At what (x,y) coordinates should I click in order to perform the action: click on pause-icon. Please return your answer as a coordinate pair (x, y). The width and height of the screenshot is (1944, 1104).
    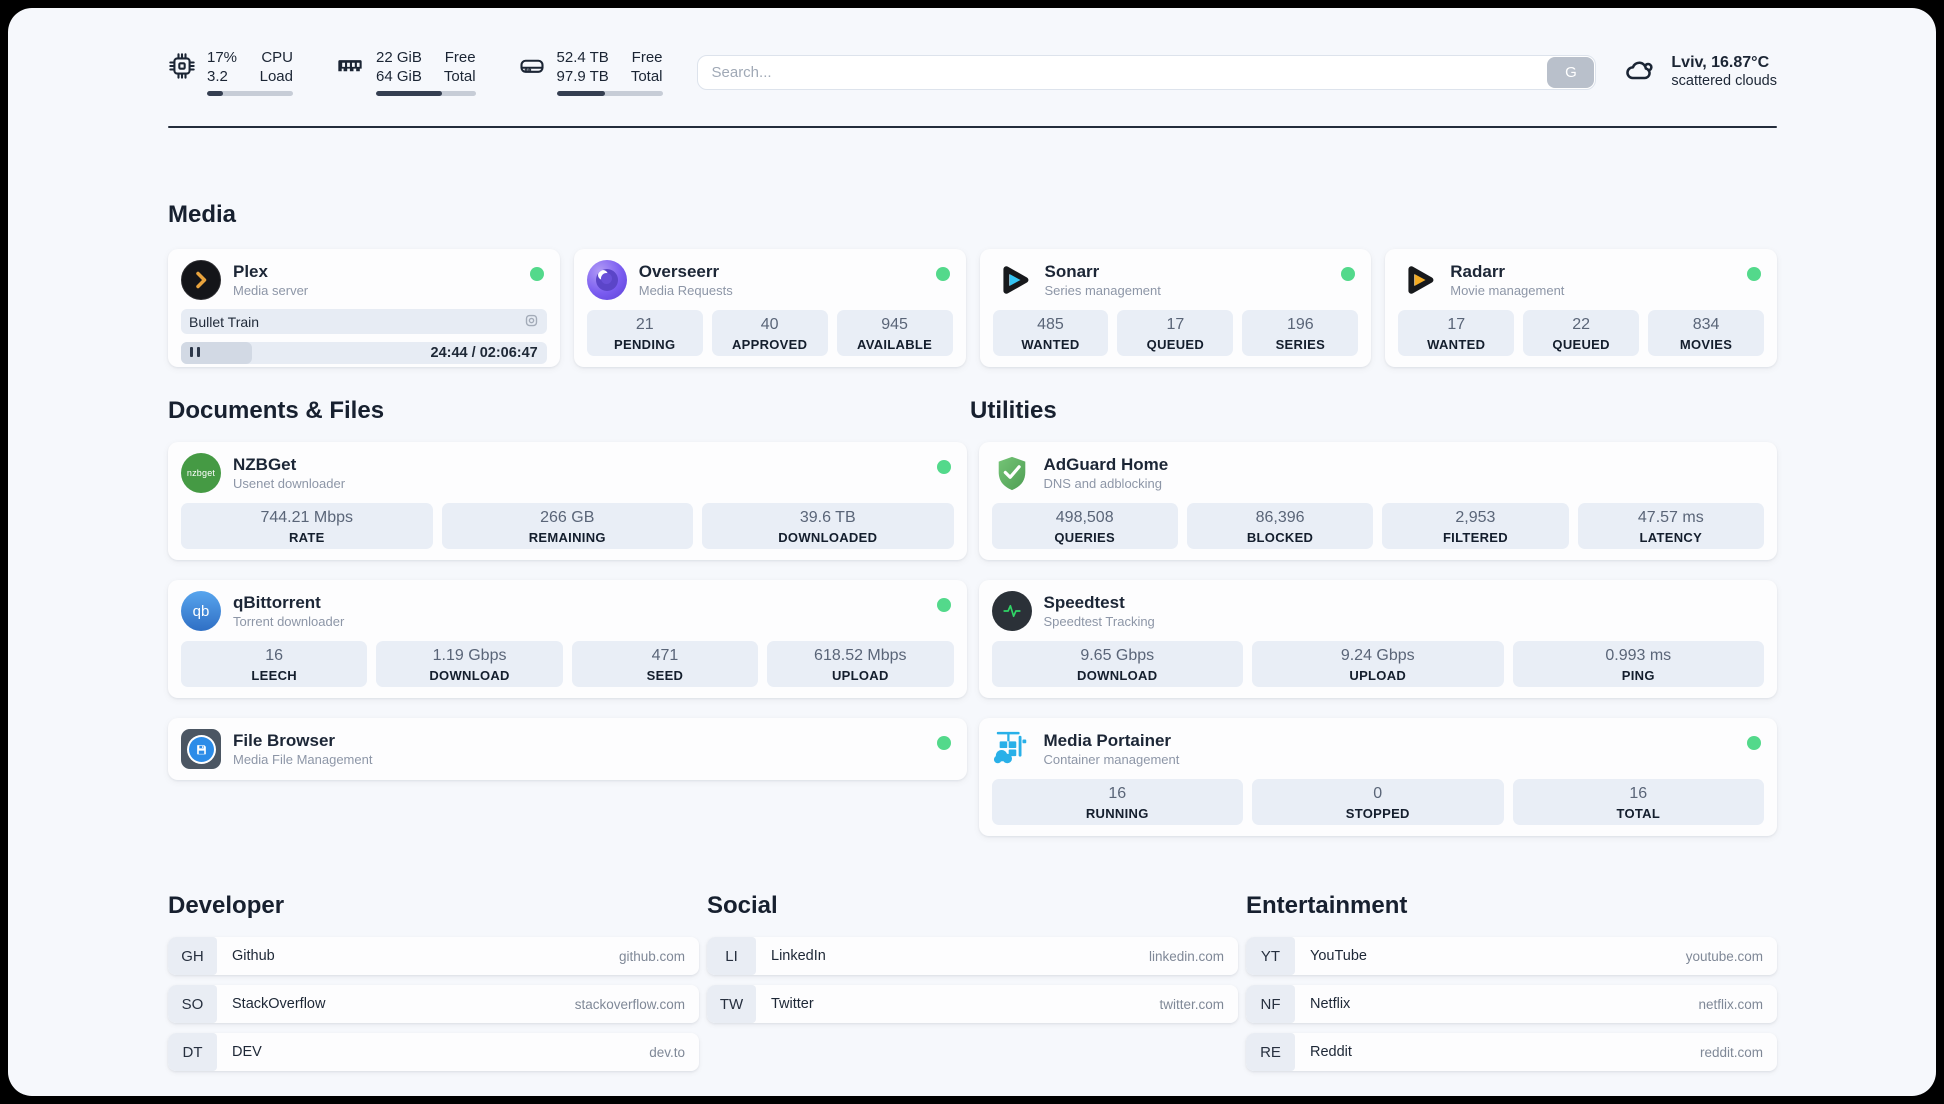
    Looking at the image, I should click on (195, 353).